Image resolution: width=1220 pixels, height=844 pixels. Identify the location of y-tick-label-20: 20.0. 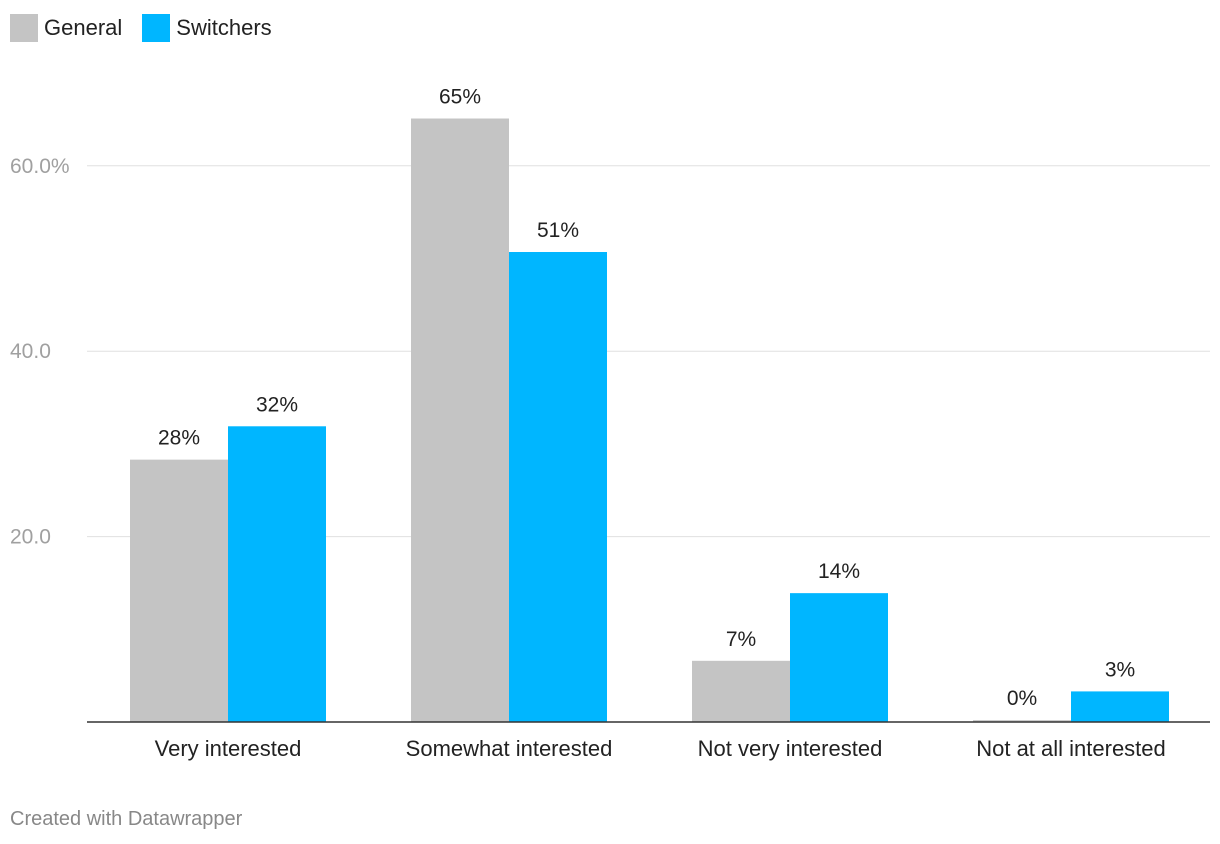
(30, 537).